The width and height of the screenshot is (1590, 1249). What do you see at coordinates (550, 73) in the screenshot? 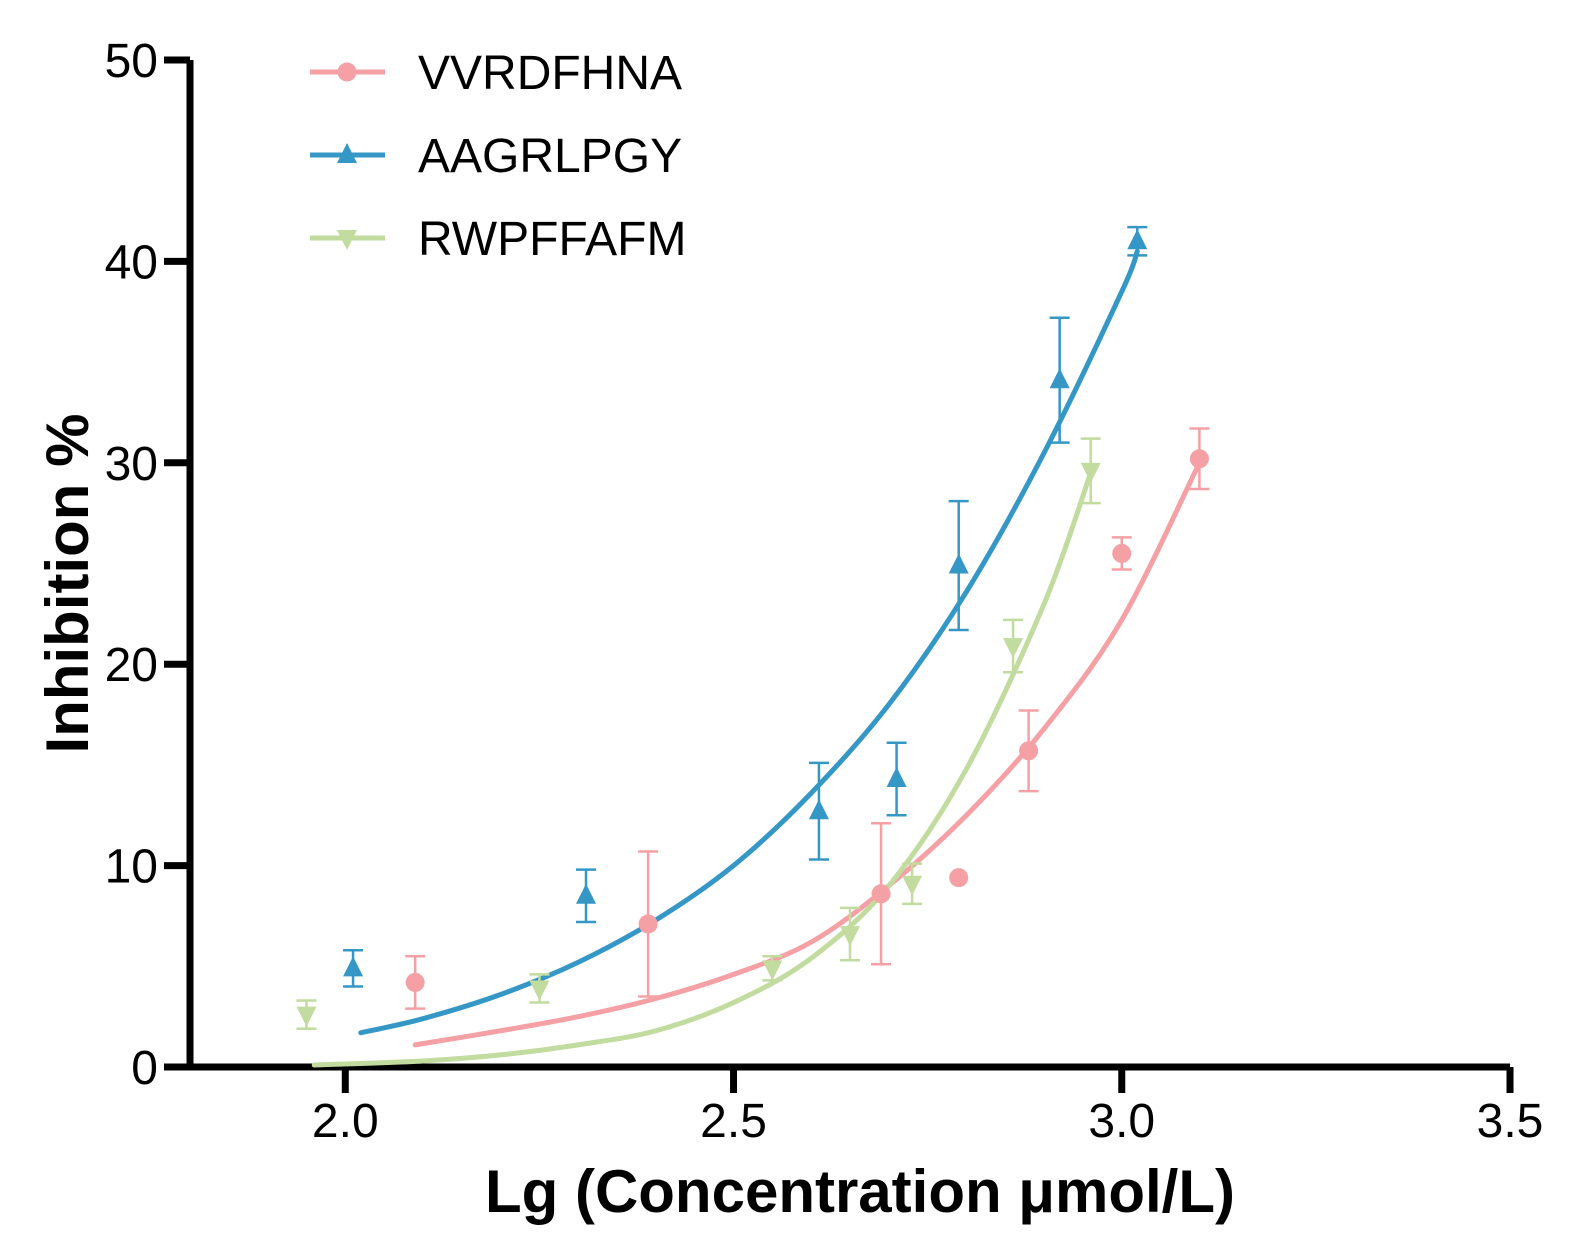
I see `legend-label-vvrdfhna: VVRDFHNA` at bounding box center [550, 73].